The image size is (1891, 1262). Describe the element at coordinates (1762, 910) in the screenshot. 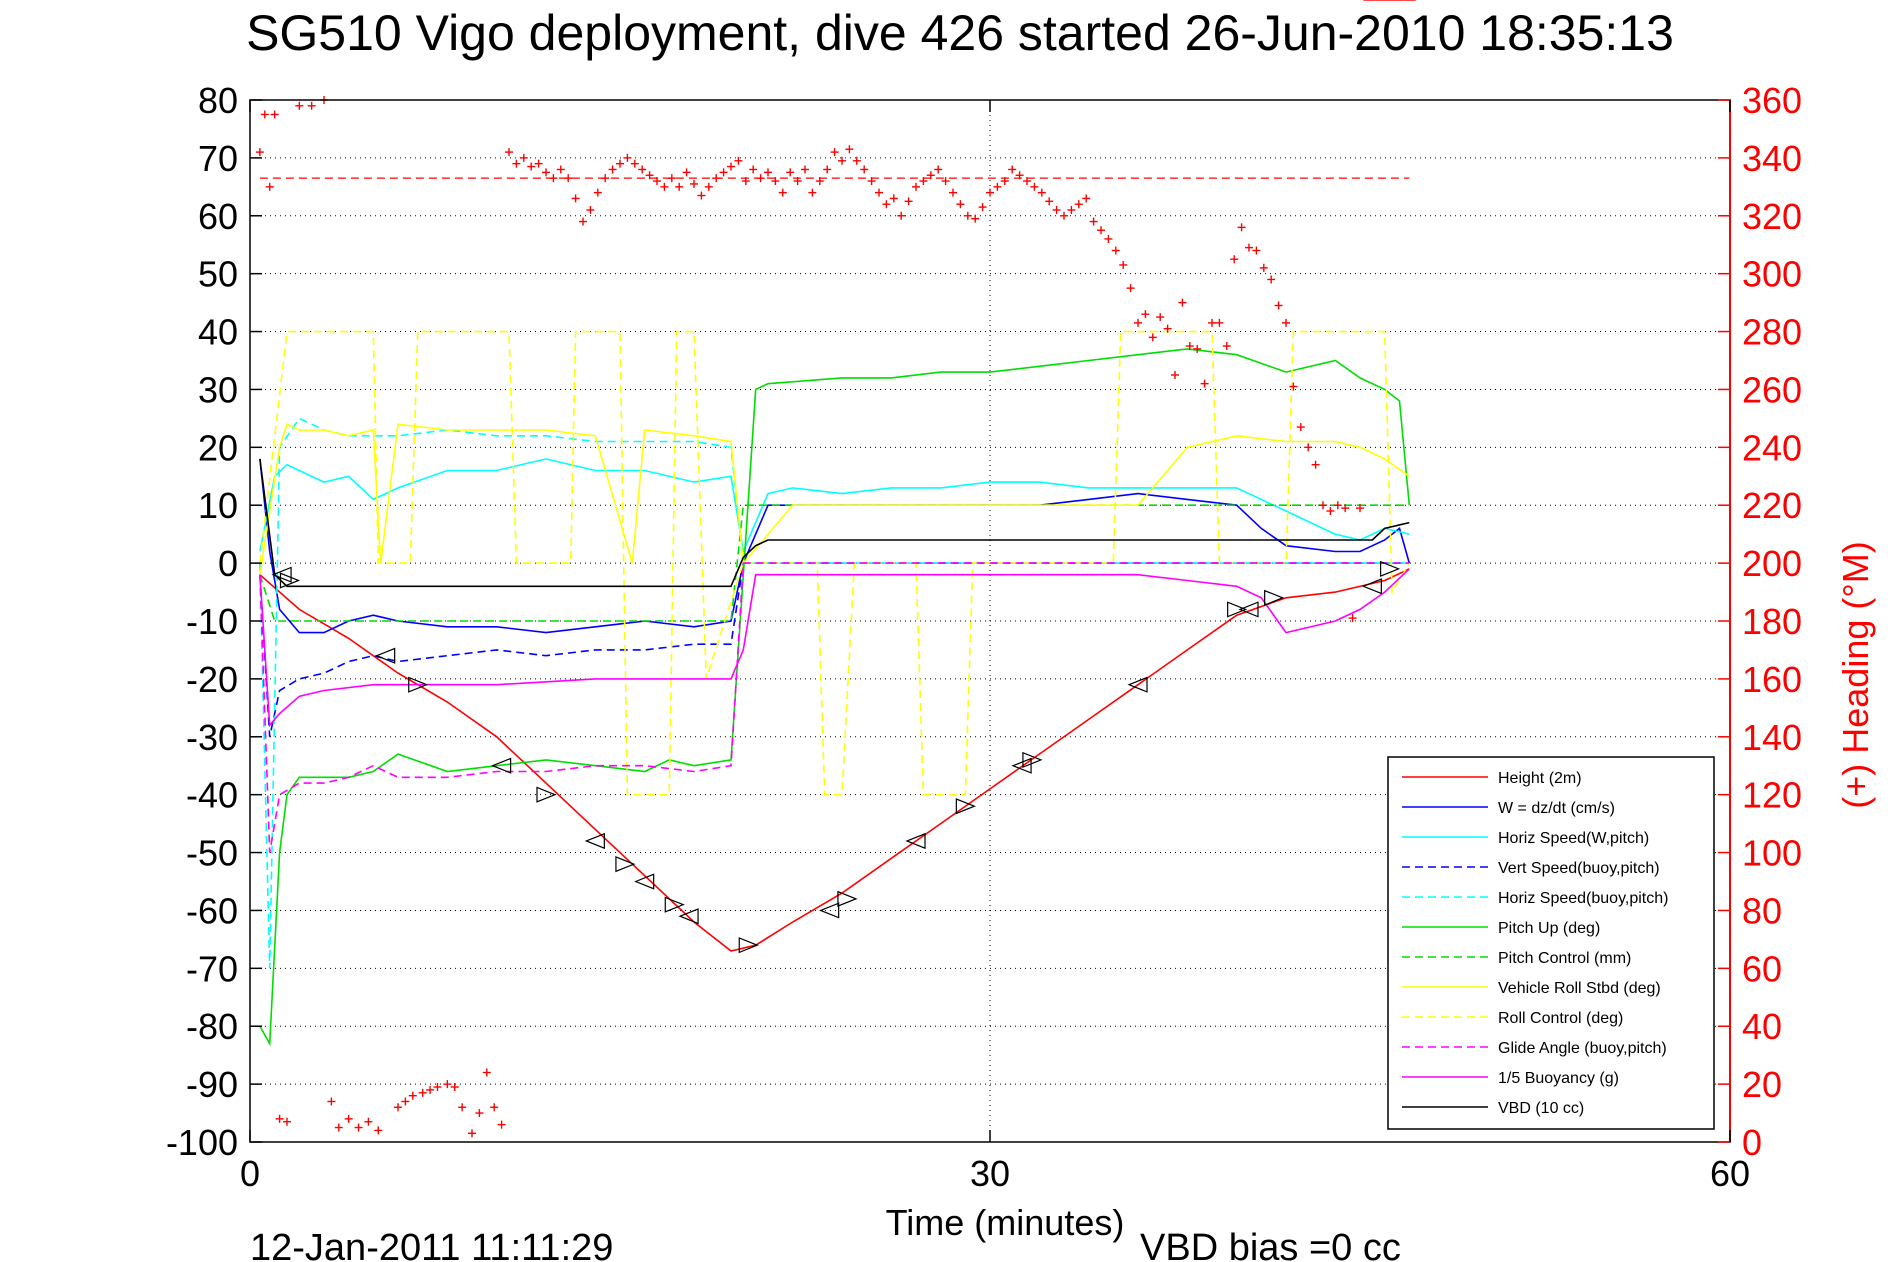

I see `right-tick-label: 80` at that location.